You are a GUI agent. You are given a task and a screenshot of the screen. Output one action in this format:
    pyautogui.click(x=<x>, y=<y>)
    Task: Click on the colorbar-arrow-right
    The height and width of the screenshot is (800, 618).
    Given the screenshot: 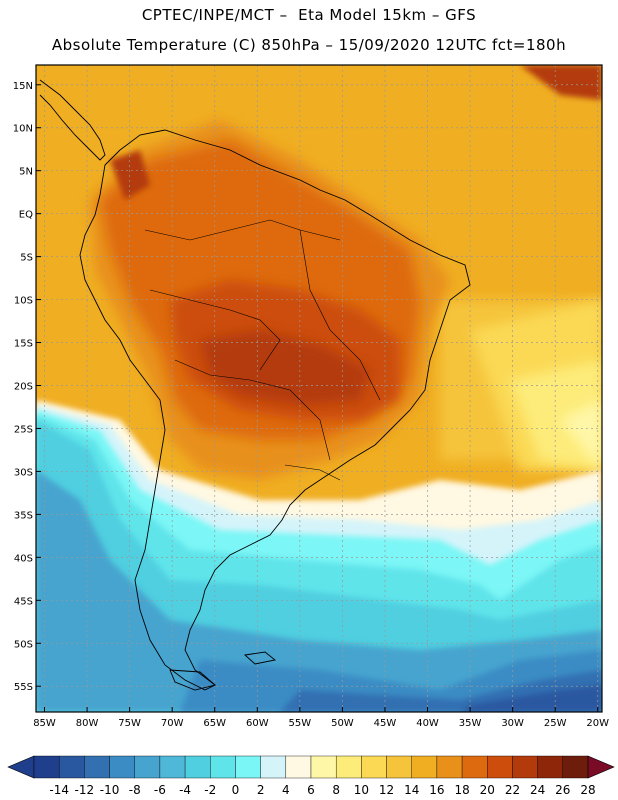 What is the action you would take?
    pyautogui.click(x=601, y=767)
    